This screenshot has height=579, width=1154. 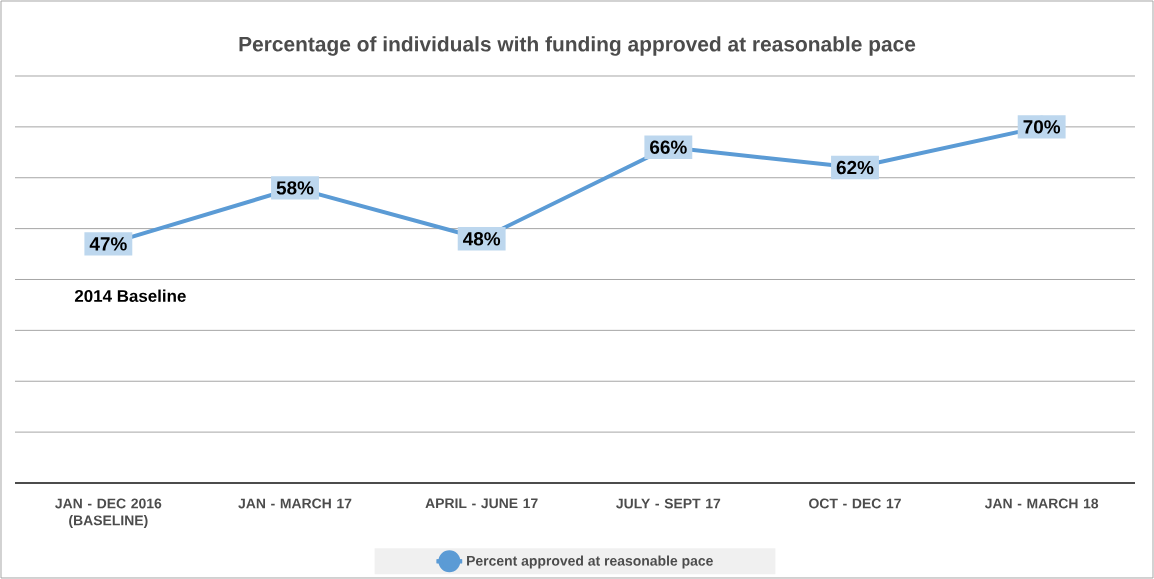 I want to click on x-tick-label: JAN - MARCH 18, so click(x=1041, y=503).